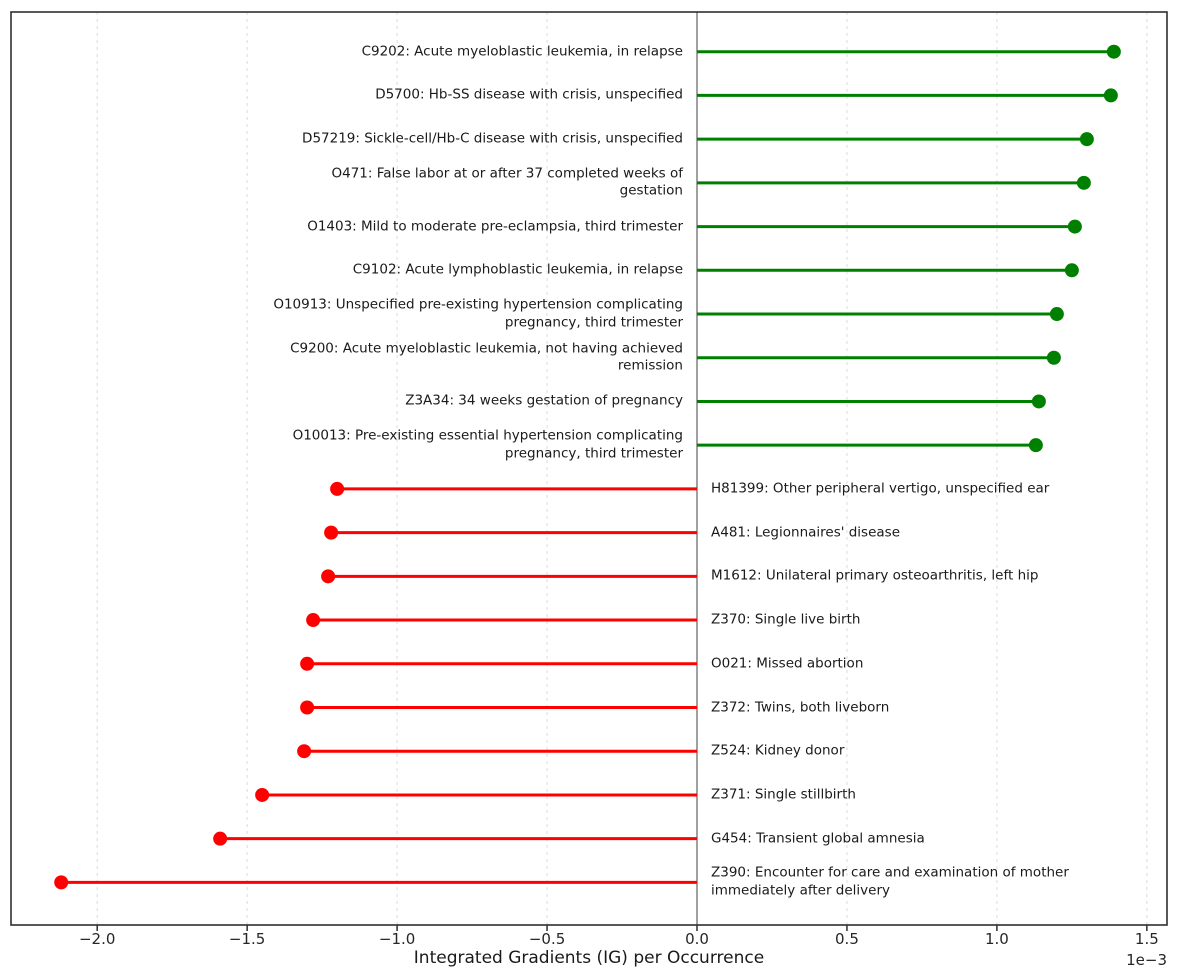 This screenshot has height=980, width=1178. What do you see at coordinates (787, 663) in the screenshot?
I see `category-label-O021: O021: Missed abortion` at bounding box center [787, 663].